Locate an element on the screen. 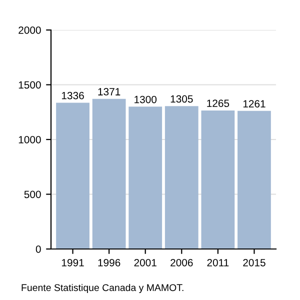 This screenshot has width=300, height=300. data-label: 1265 is located at coordinates (218, 104).